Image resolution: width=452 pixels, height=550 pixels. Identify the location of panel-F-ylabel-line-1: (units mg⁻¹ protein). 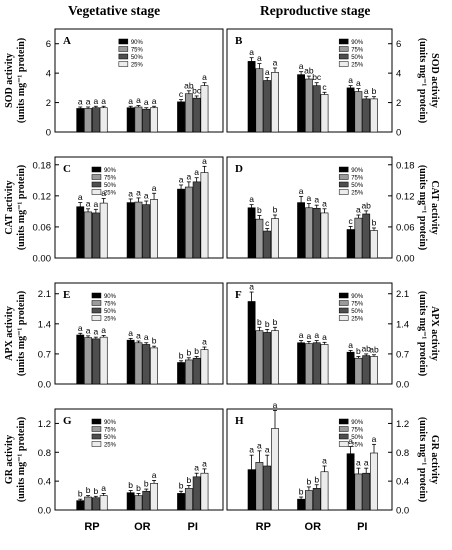
(422, 333).